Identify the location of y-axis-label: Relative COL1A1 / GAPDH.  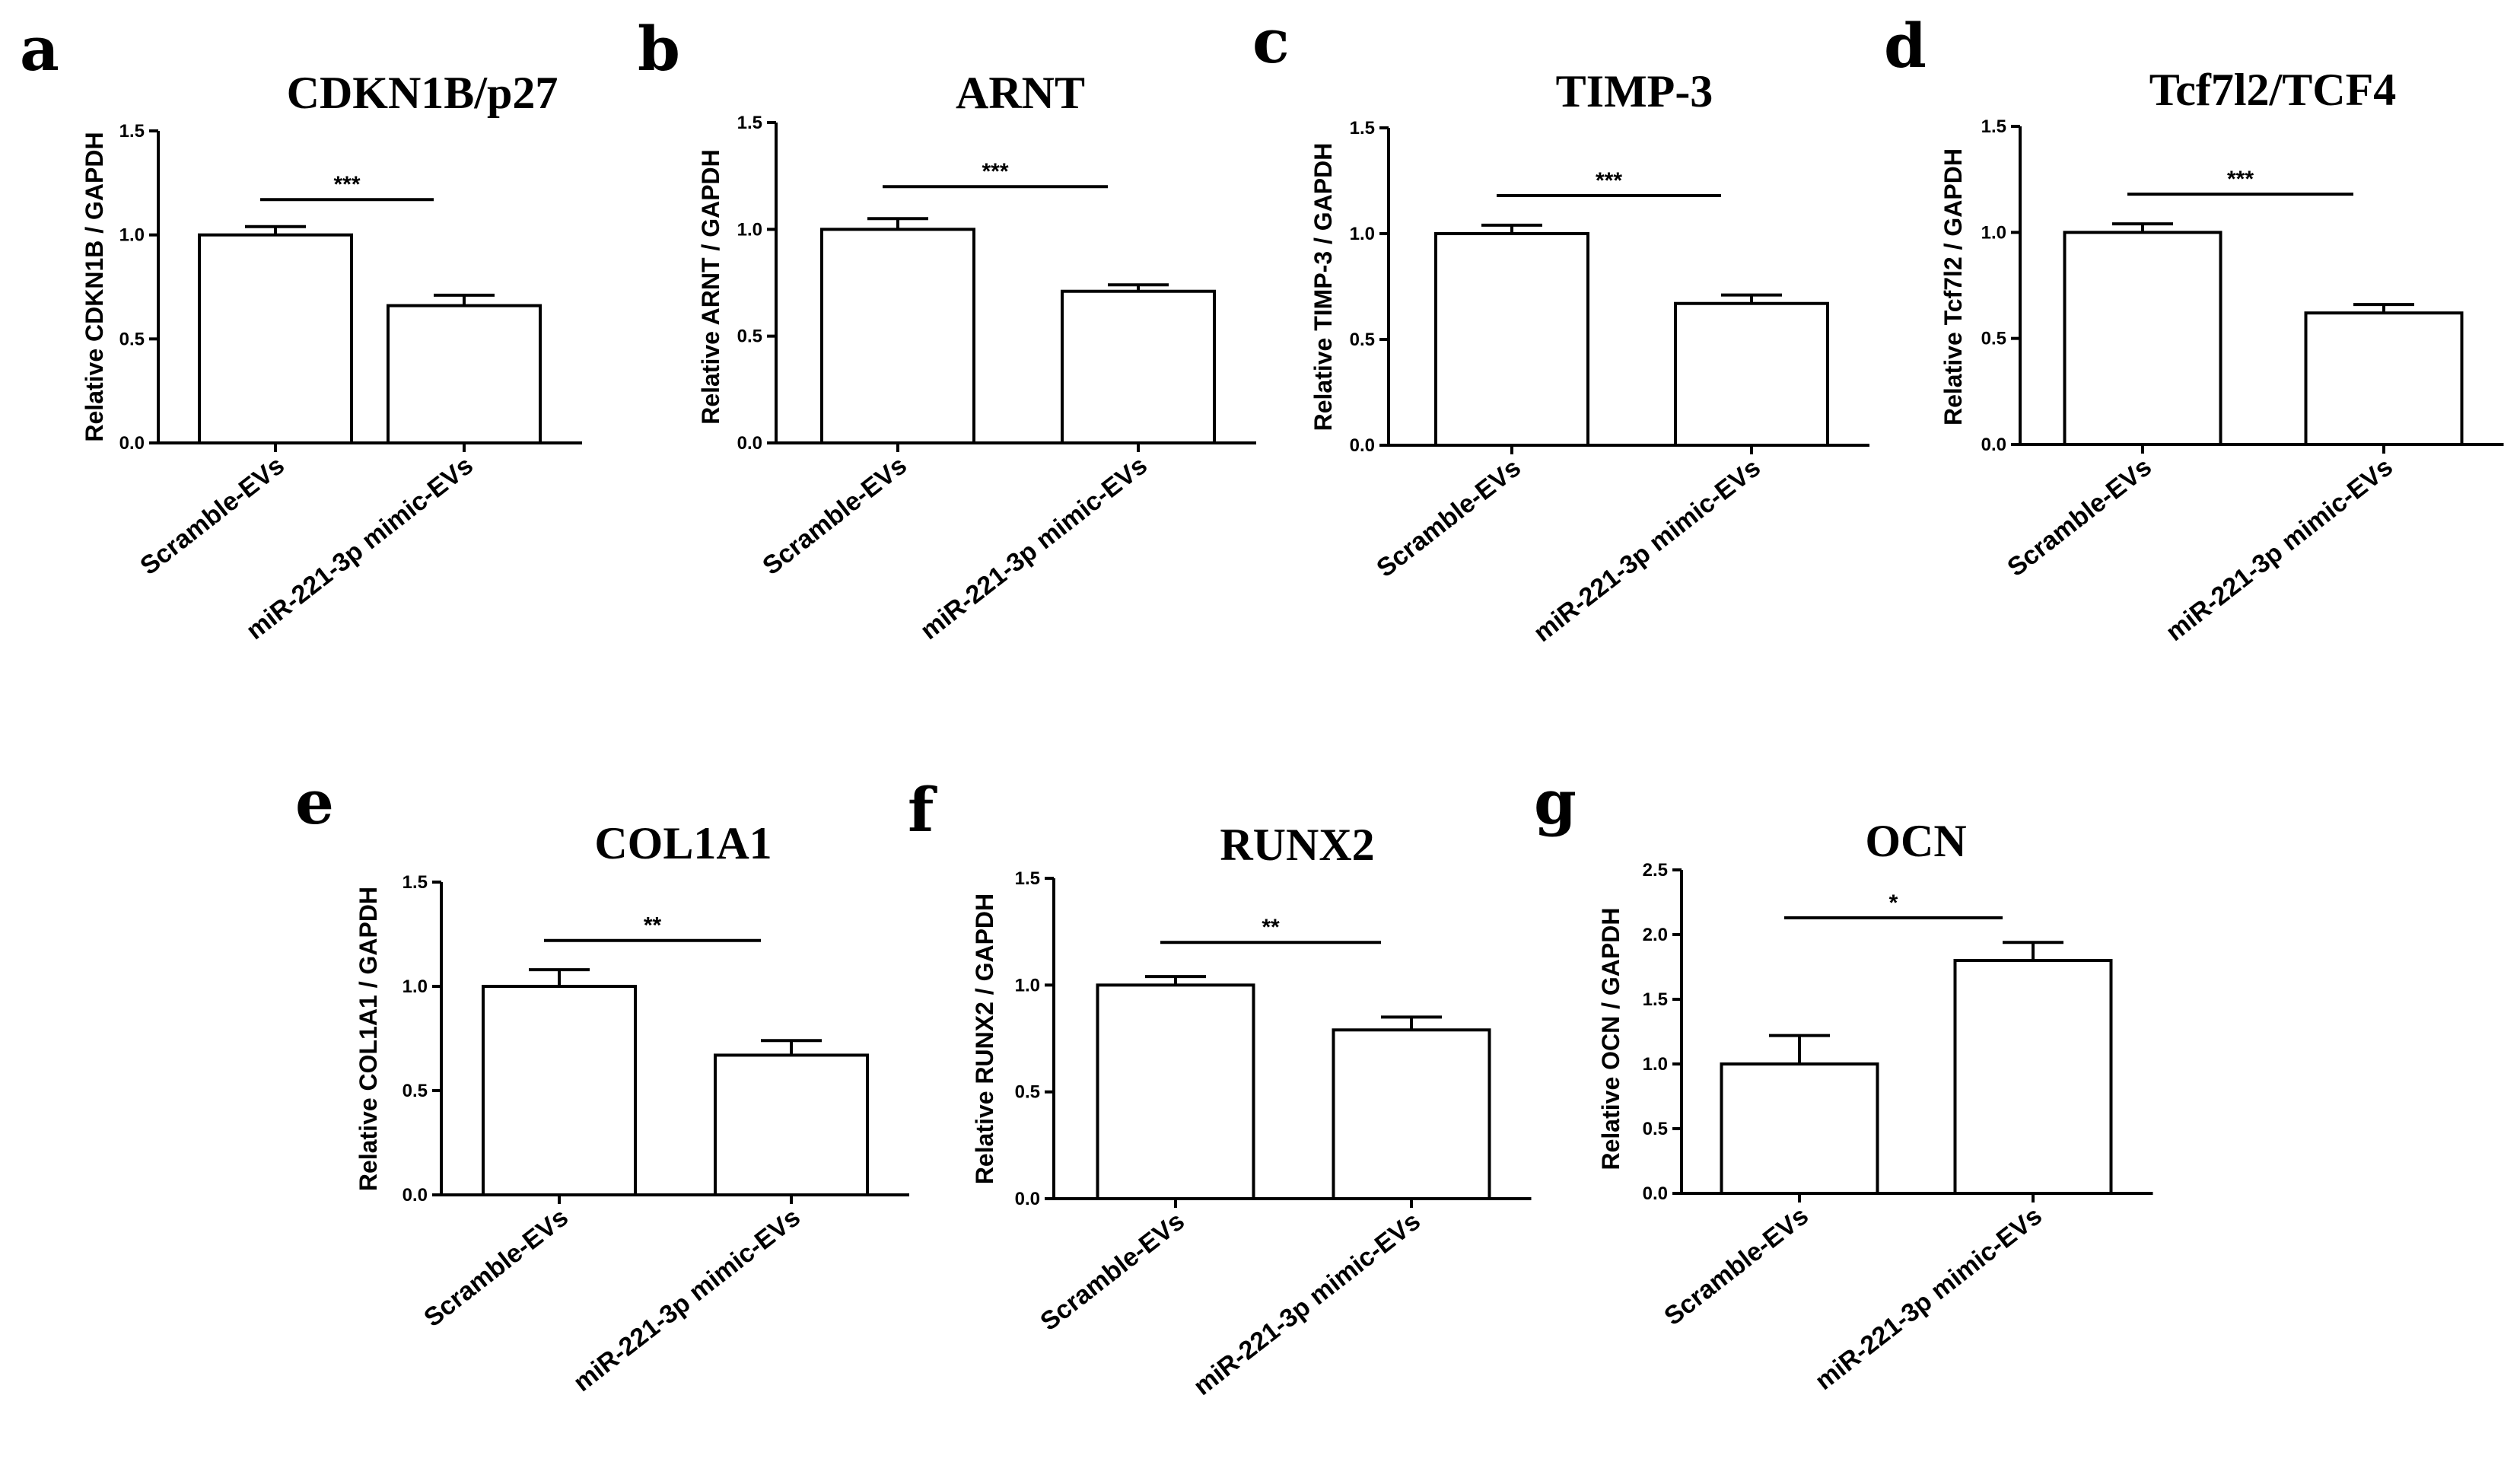
(368, 1039).